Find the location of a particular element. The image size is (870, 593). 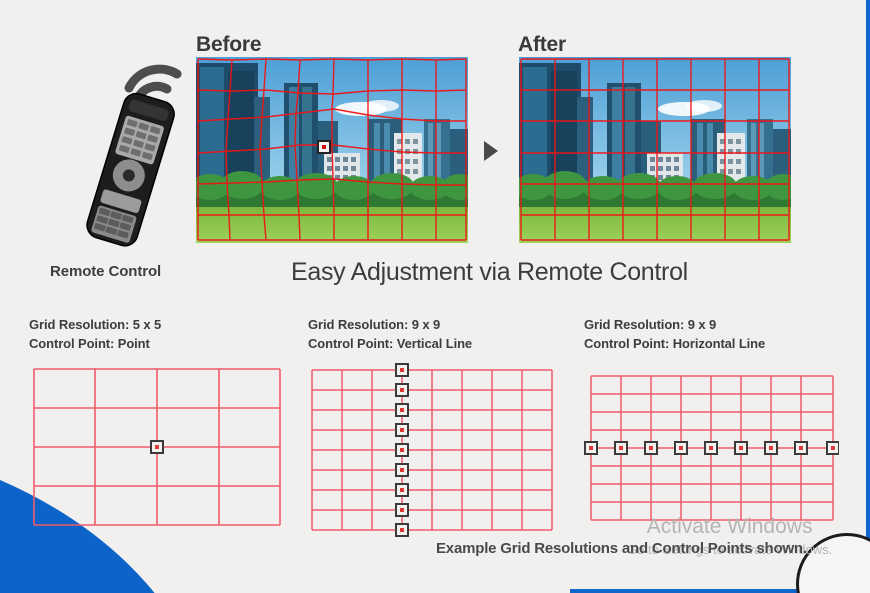

grid-5x5-point-svg is located at coordinates (157, 447).